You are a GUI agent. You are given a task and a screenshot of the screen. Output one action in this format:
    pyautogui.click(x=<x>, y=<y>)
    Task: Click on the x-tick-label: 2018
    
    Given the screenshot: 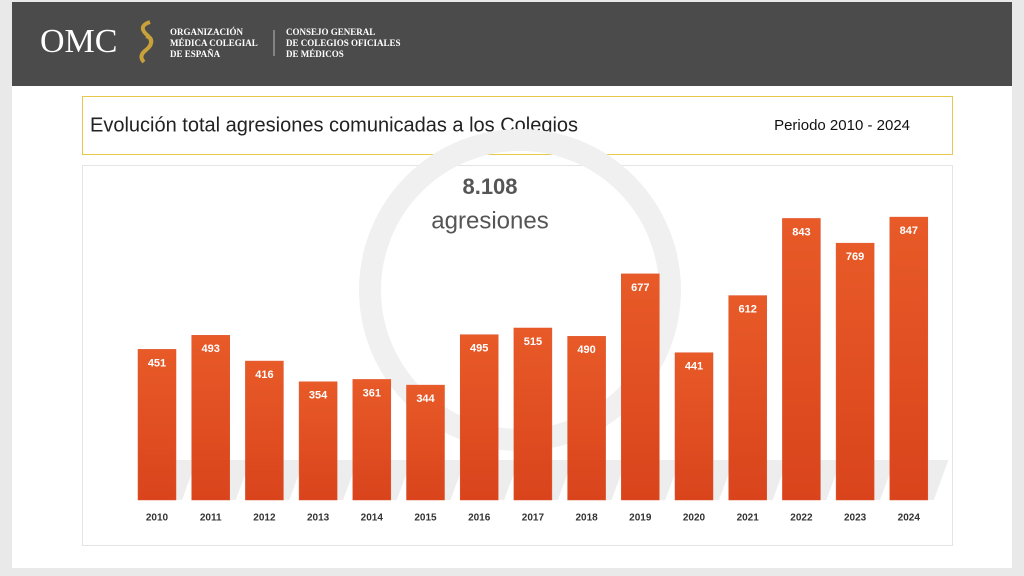 What is the action you would take?
    pyautogui.click(x=586, y=518)
    